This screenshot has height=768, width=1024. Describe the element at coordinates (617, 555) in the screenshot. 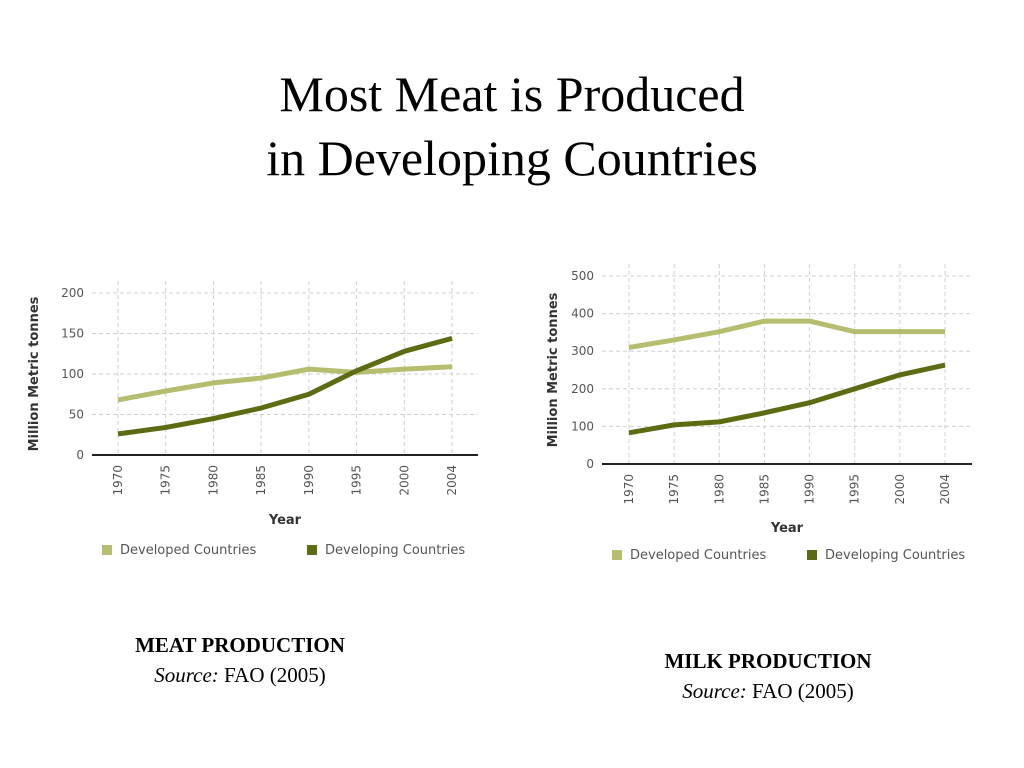

I see `milk-legend-swatch-developed` at that location.